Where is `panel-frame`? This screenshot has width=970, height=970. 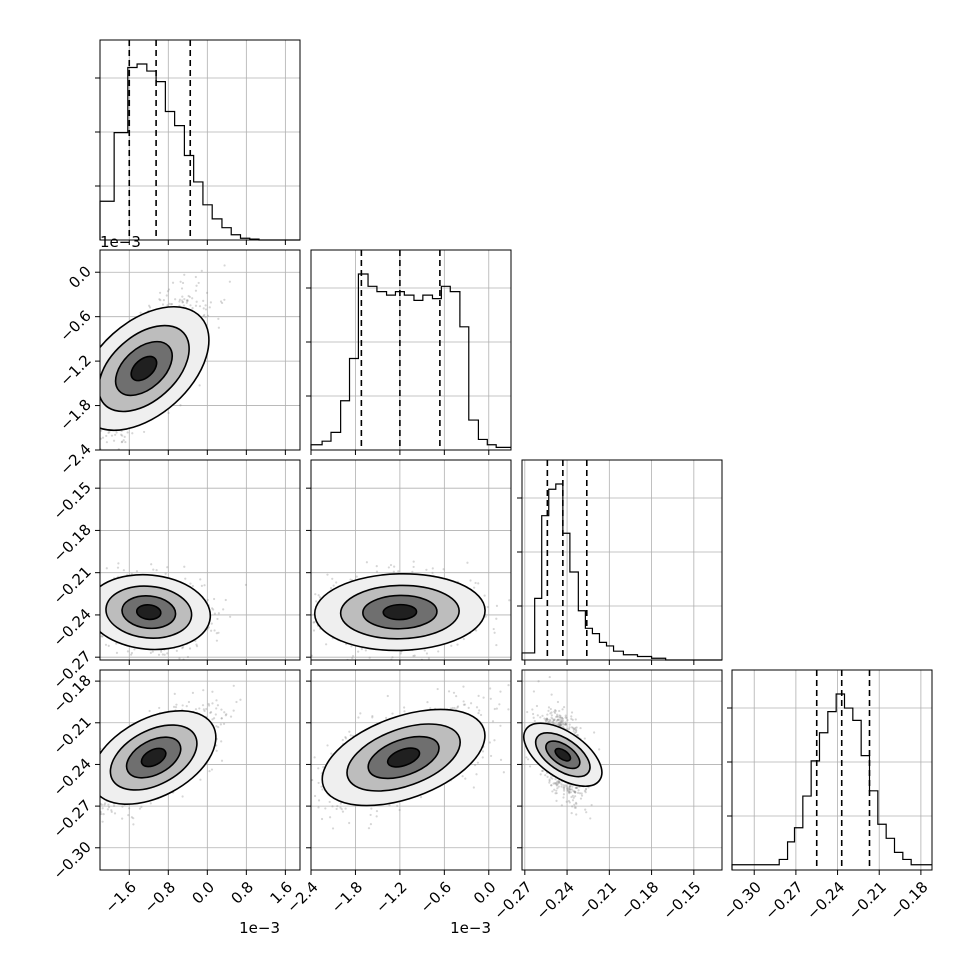
panel-frame is located at coordinates (200, 350).